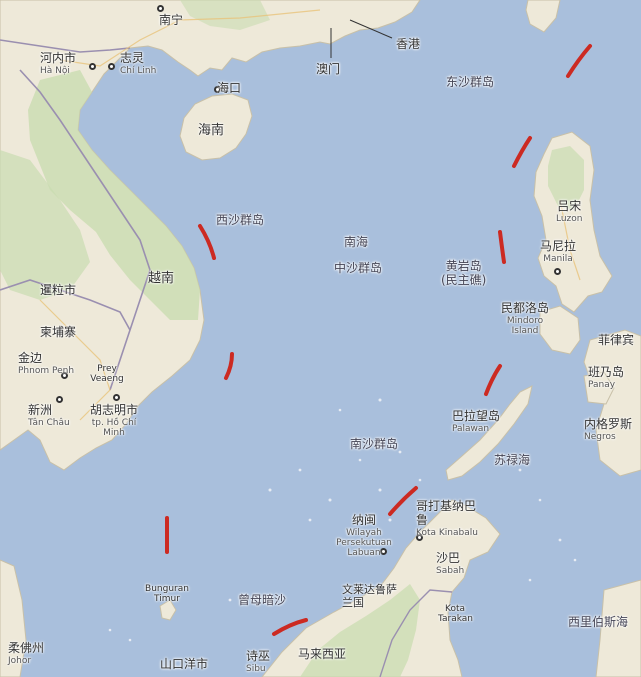 The image size is (641, 677). I want to click on mindoro-island, so click(560, 330).